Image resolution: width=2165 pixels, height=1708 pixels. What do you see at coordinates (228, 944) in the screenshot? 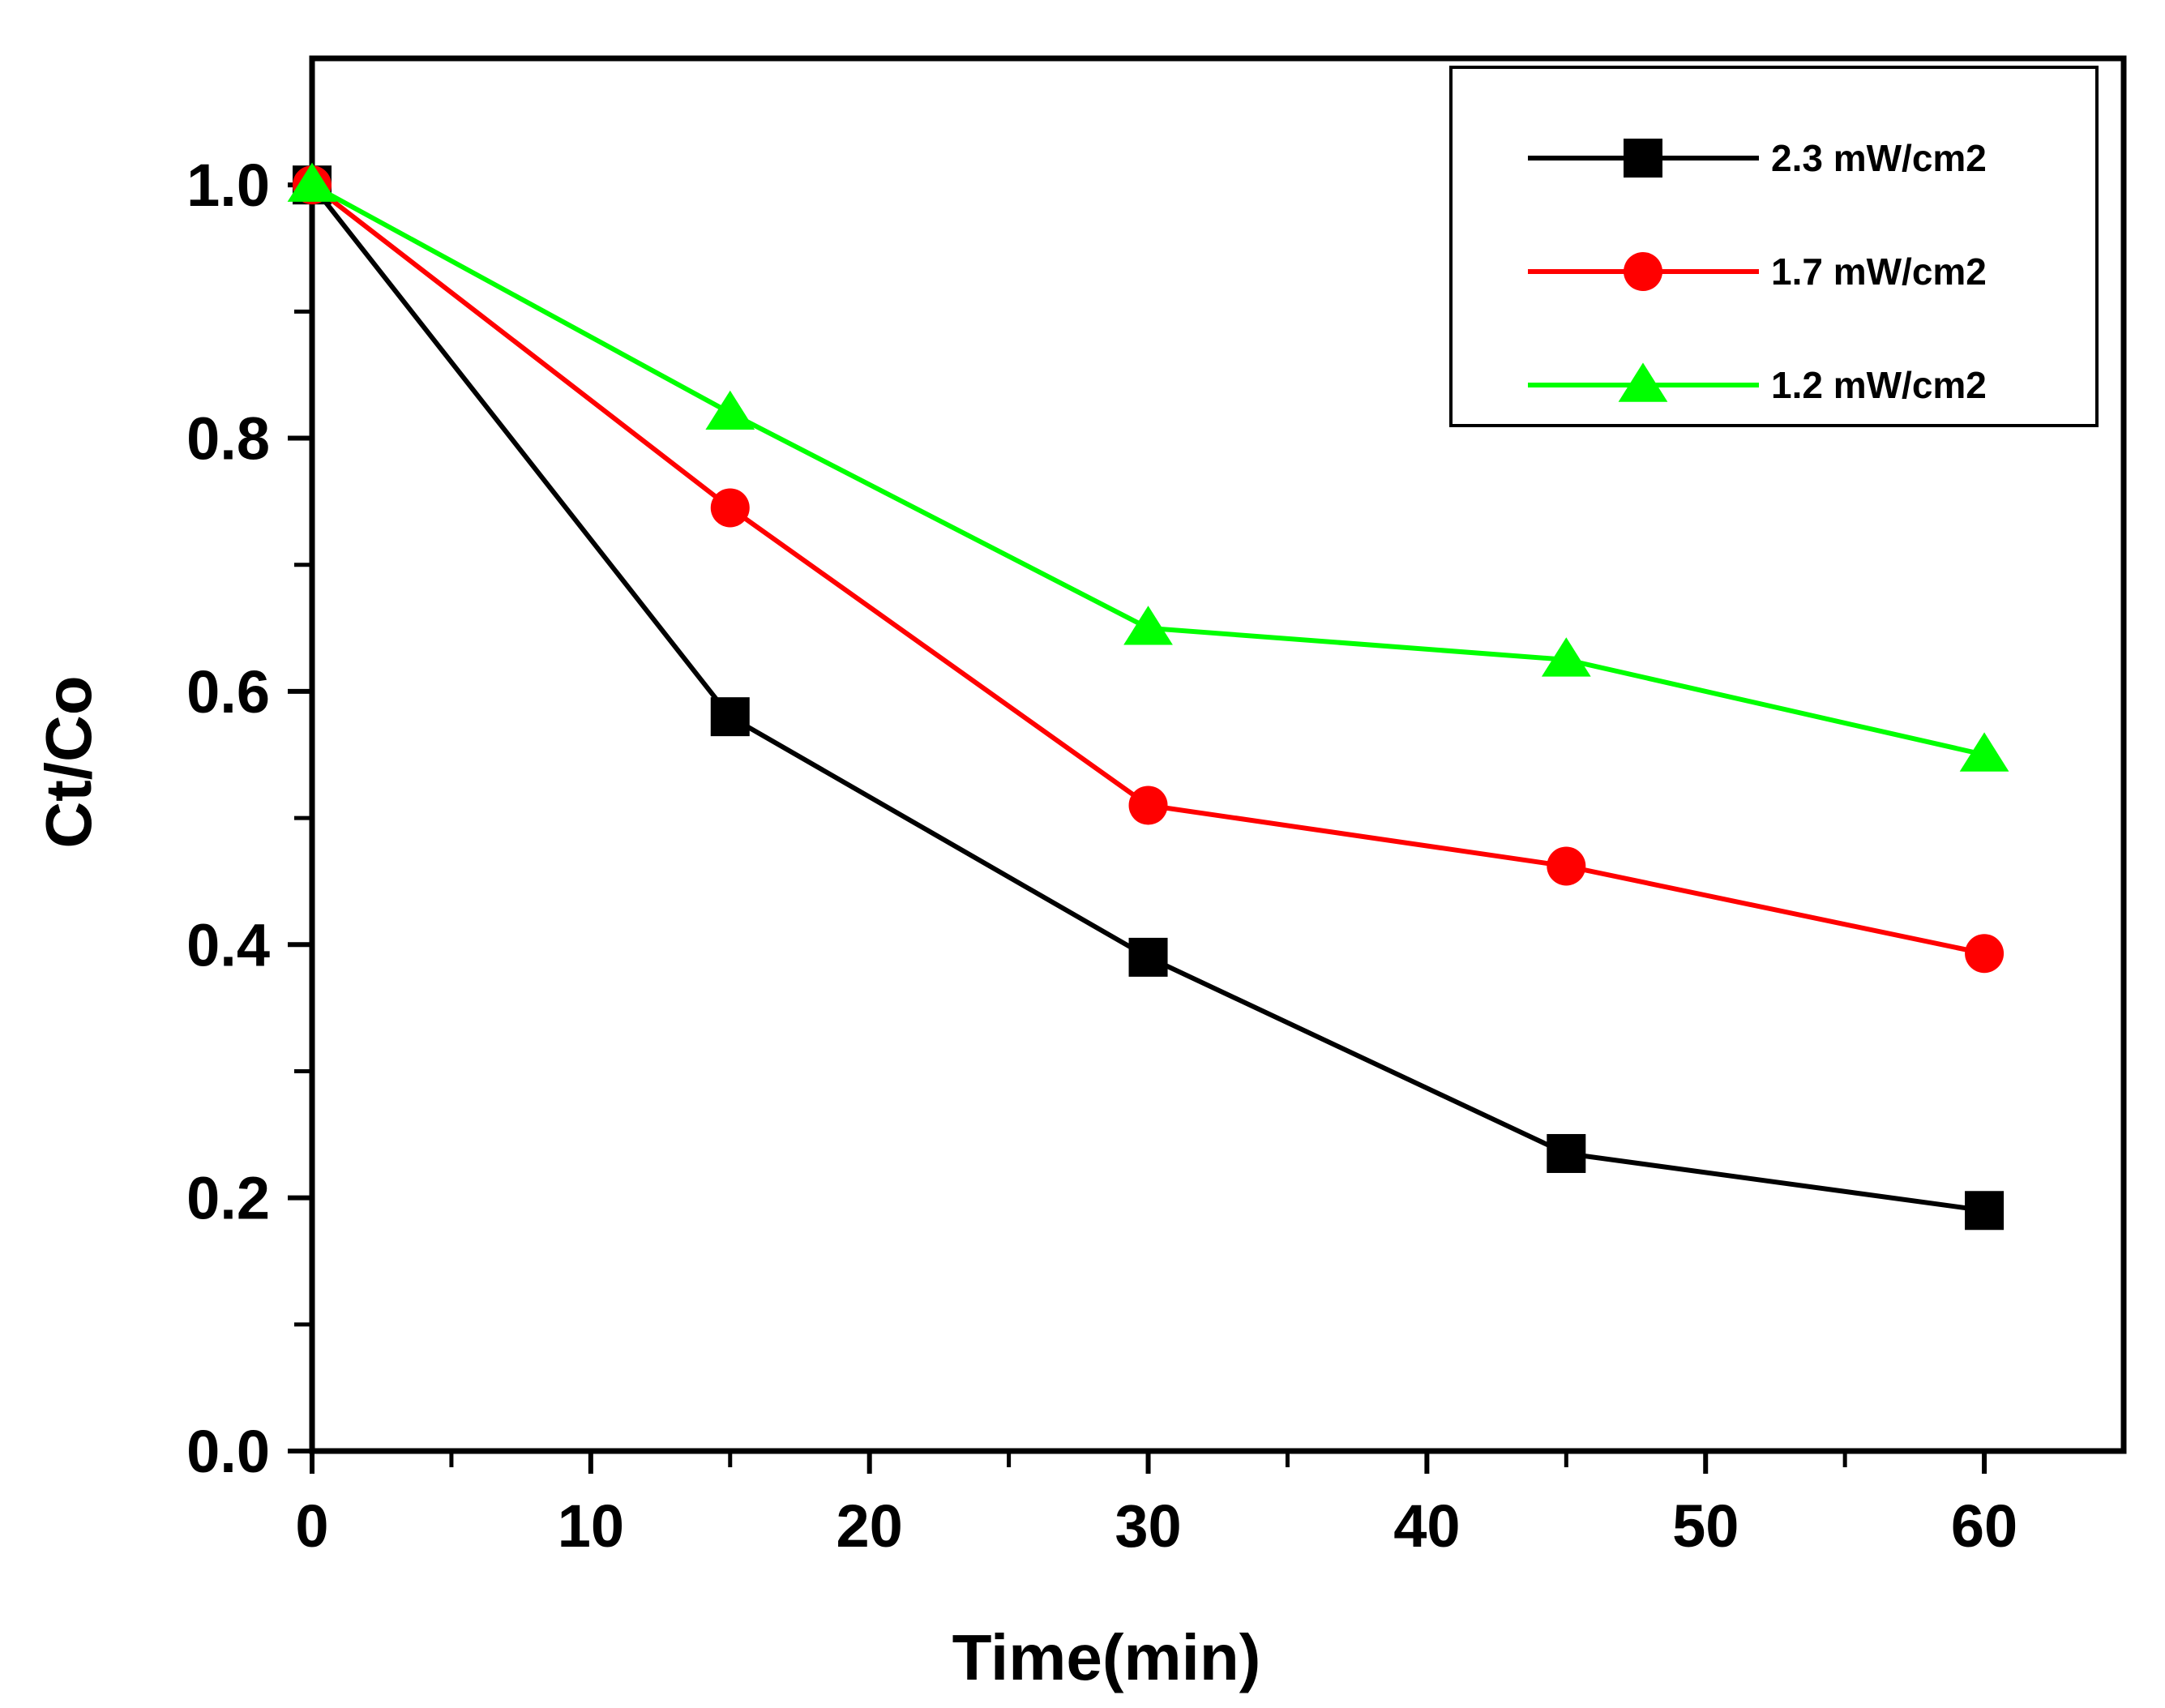
I see `y-tick-label: 0.4` at bounding box center [228, 944].